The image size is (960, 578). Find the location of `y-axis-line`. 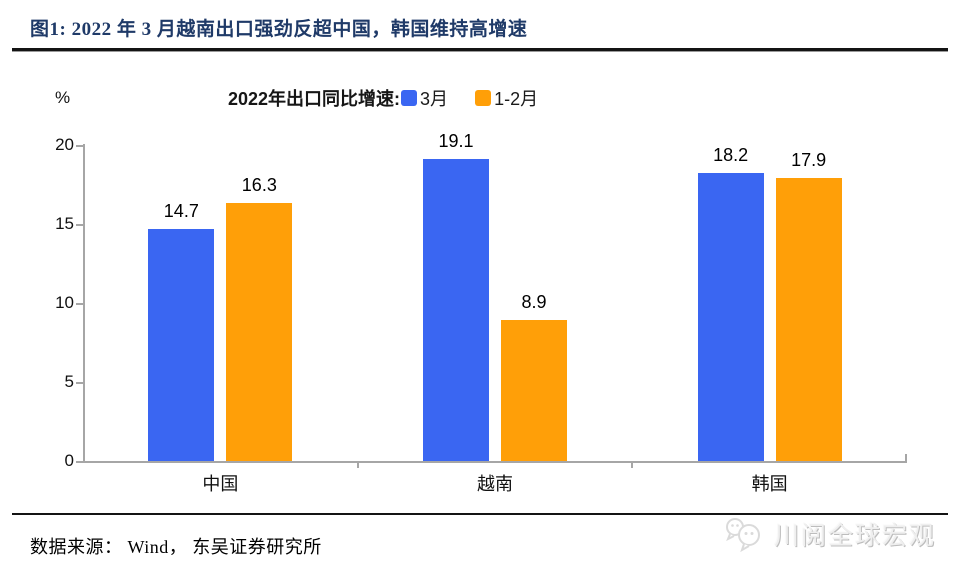

y-axis-line is located at coordinates (84, 302).